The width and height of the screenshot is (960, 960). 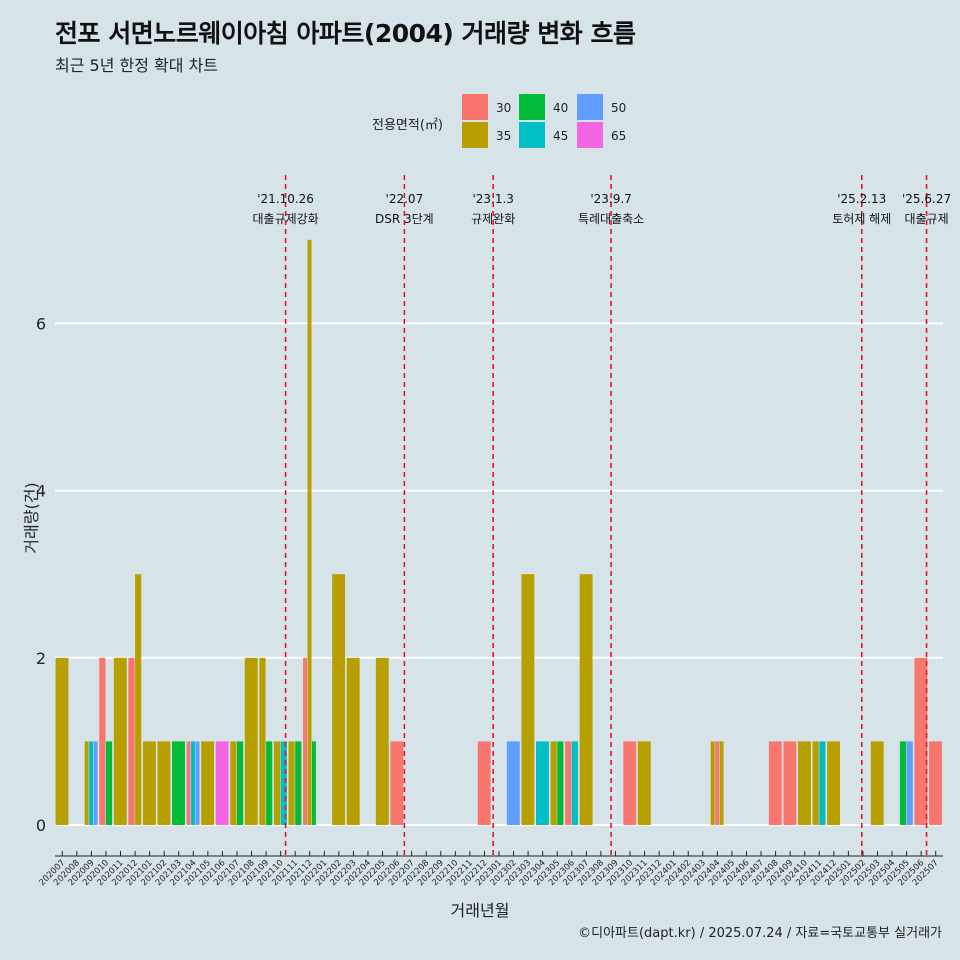 I want to click on legend-label: 30, so click(x=503, y=108).